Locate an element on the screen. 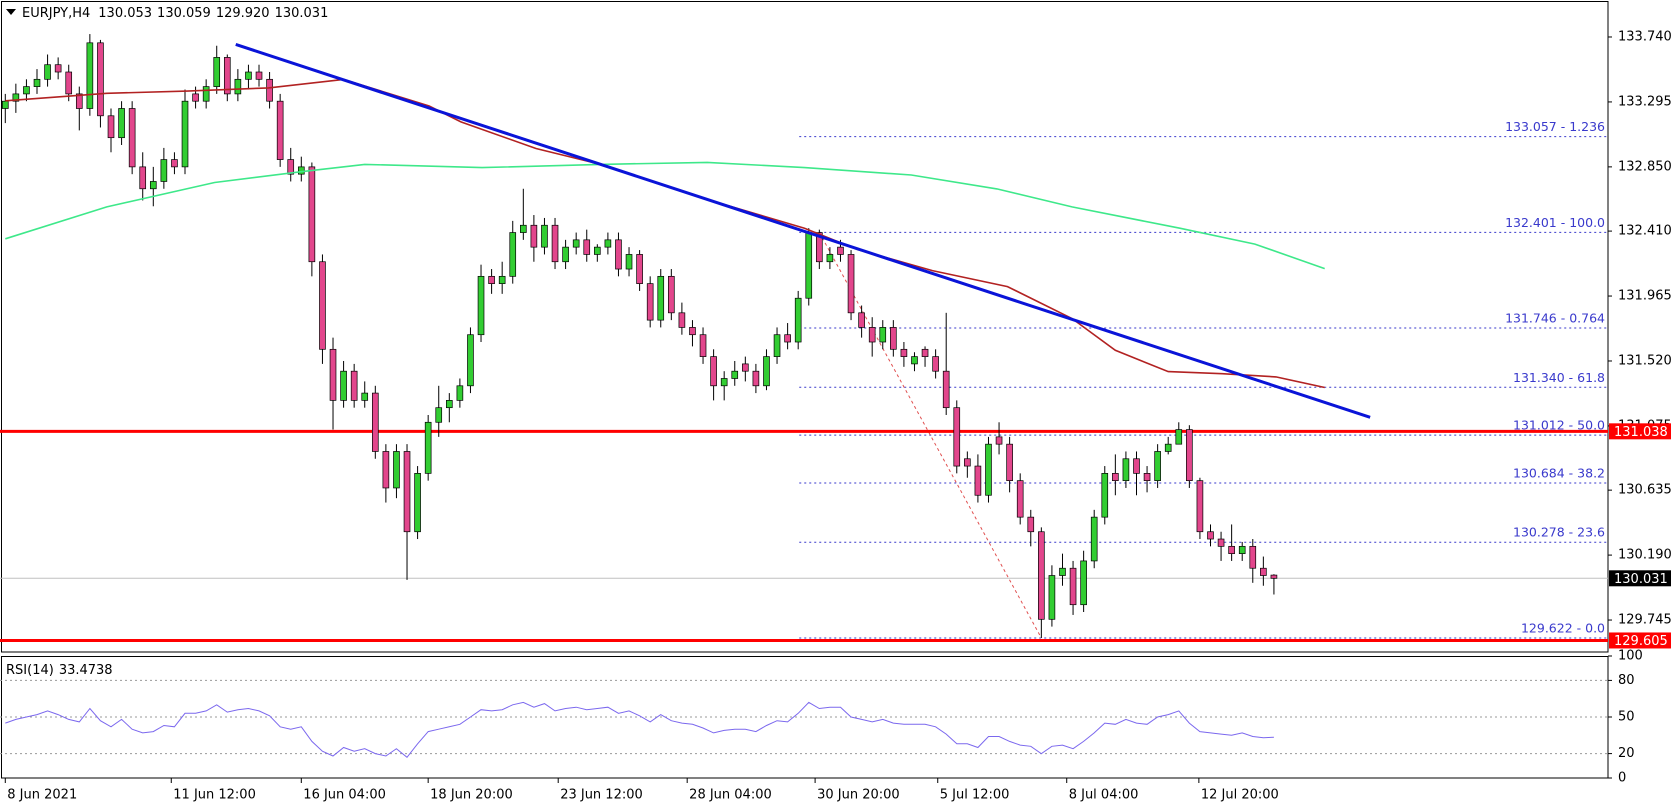  rsi-tick-label: 0 is located at coordinates (1622, 778).